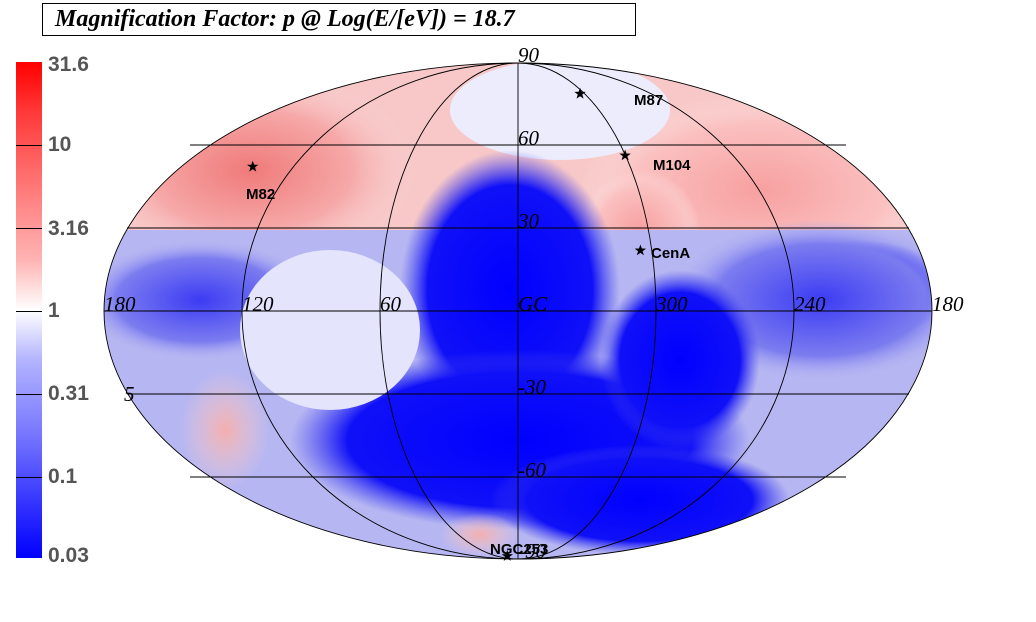 This screenshot has width=1036, height=622. Describe the element at coordinates (391, 304) in the screenshot. I see `lon-label: 60` at that location.